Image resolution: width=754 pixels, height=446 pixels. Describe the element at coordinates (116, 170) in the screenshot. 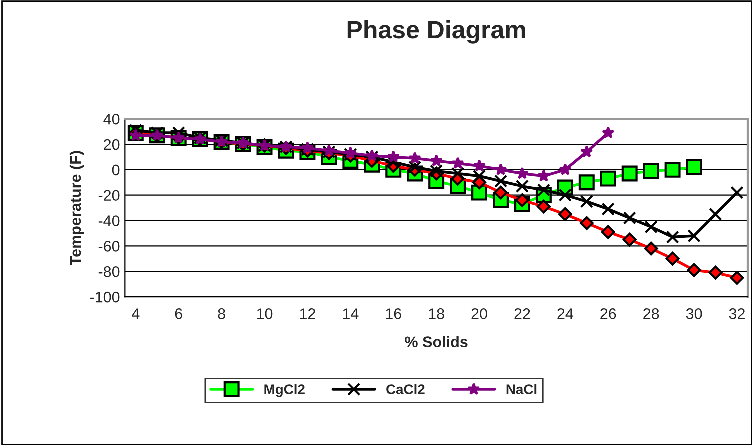

I see `y-tick-label: 0` at that location.